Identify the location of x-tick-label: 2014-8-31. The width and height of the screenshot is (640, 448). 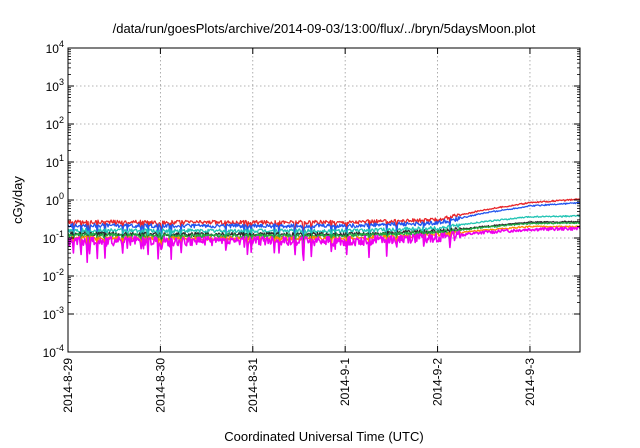
(253, 385).